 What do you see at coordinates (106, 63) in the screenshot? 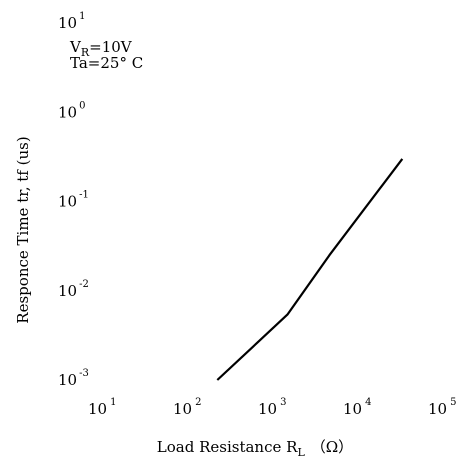
I see `annotation-ta: Ta=25° C` at bounding box center [106, 63].